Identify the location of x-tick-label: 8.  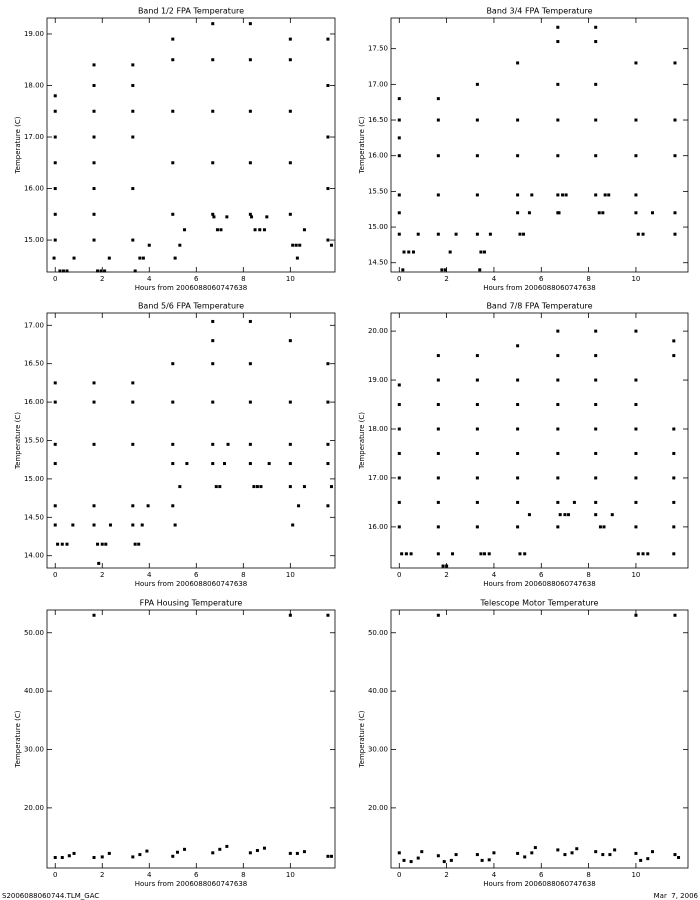
(588, 875).